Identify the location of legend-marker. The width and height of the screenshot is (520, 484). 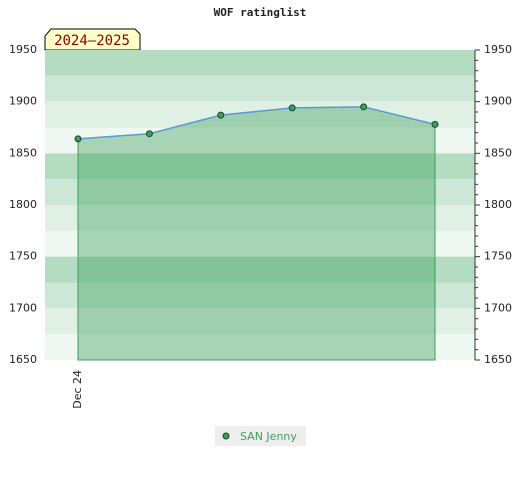
(226, 436).